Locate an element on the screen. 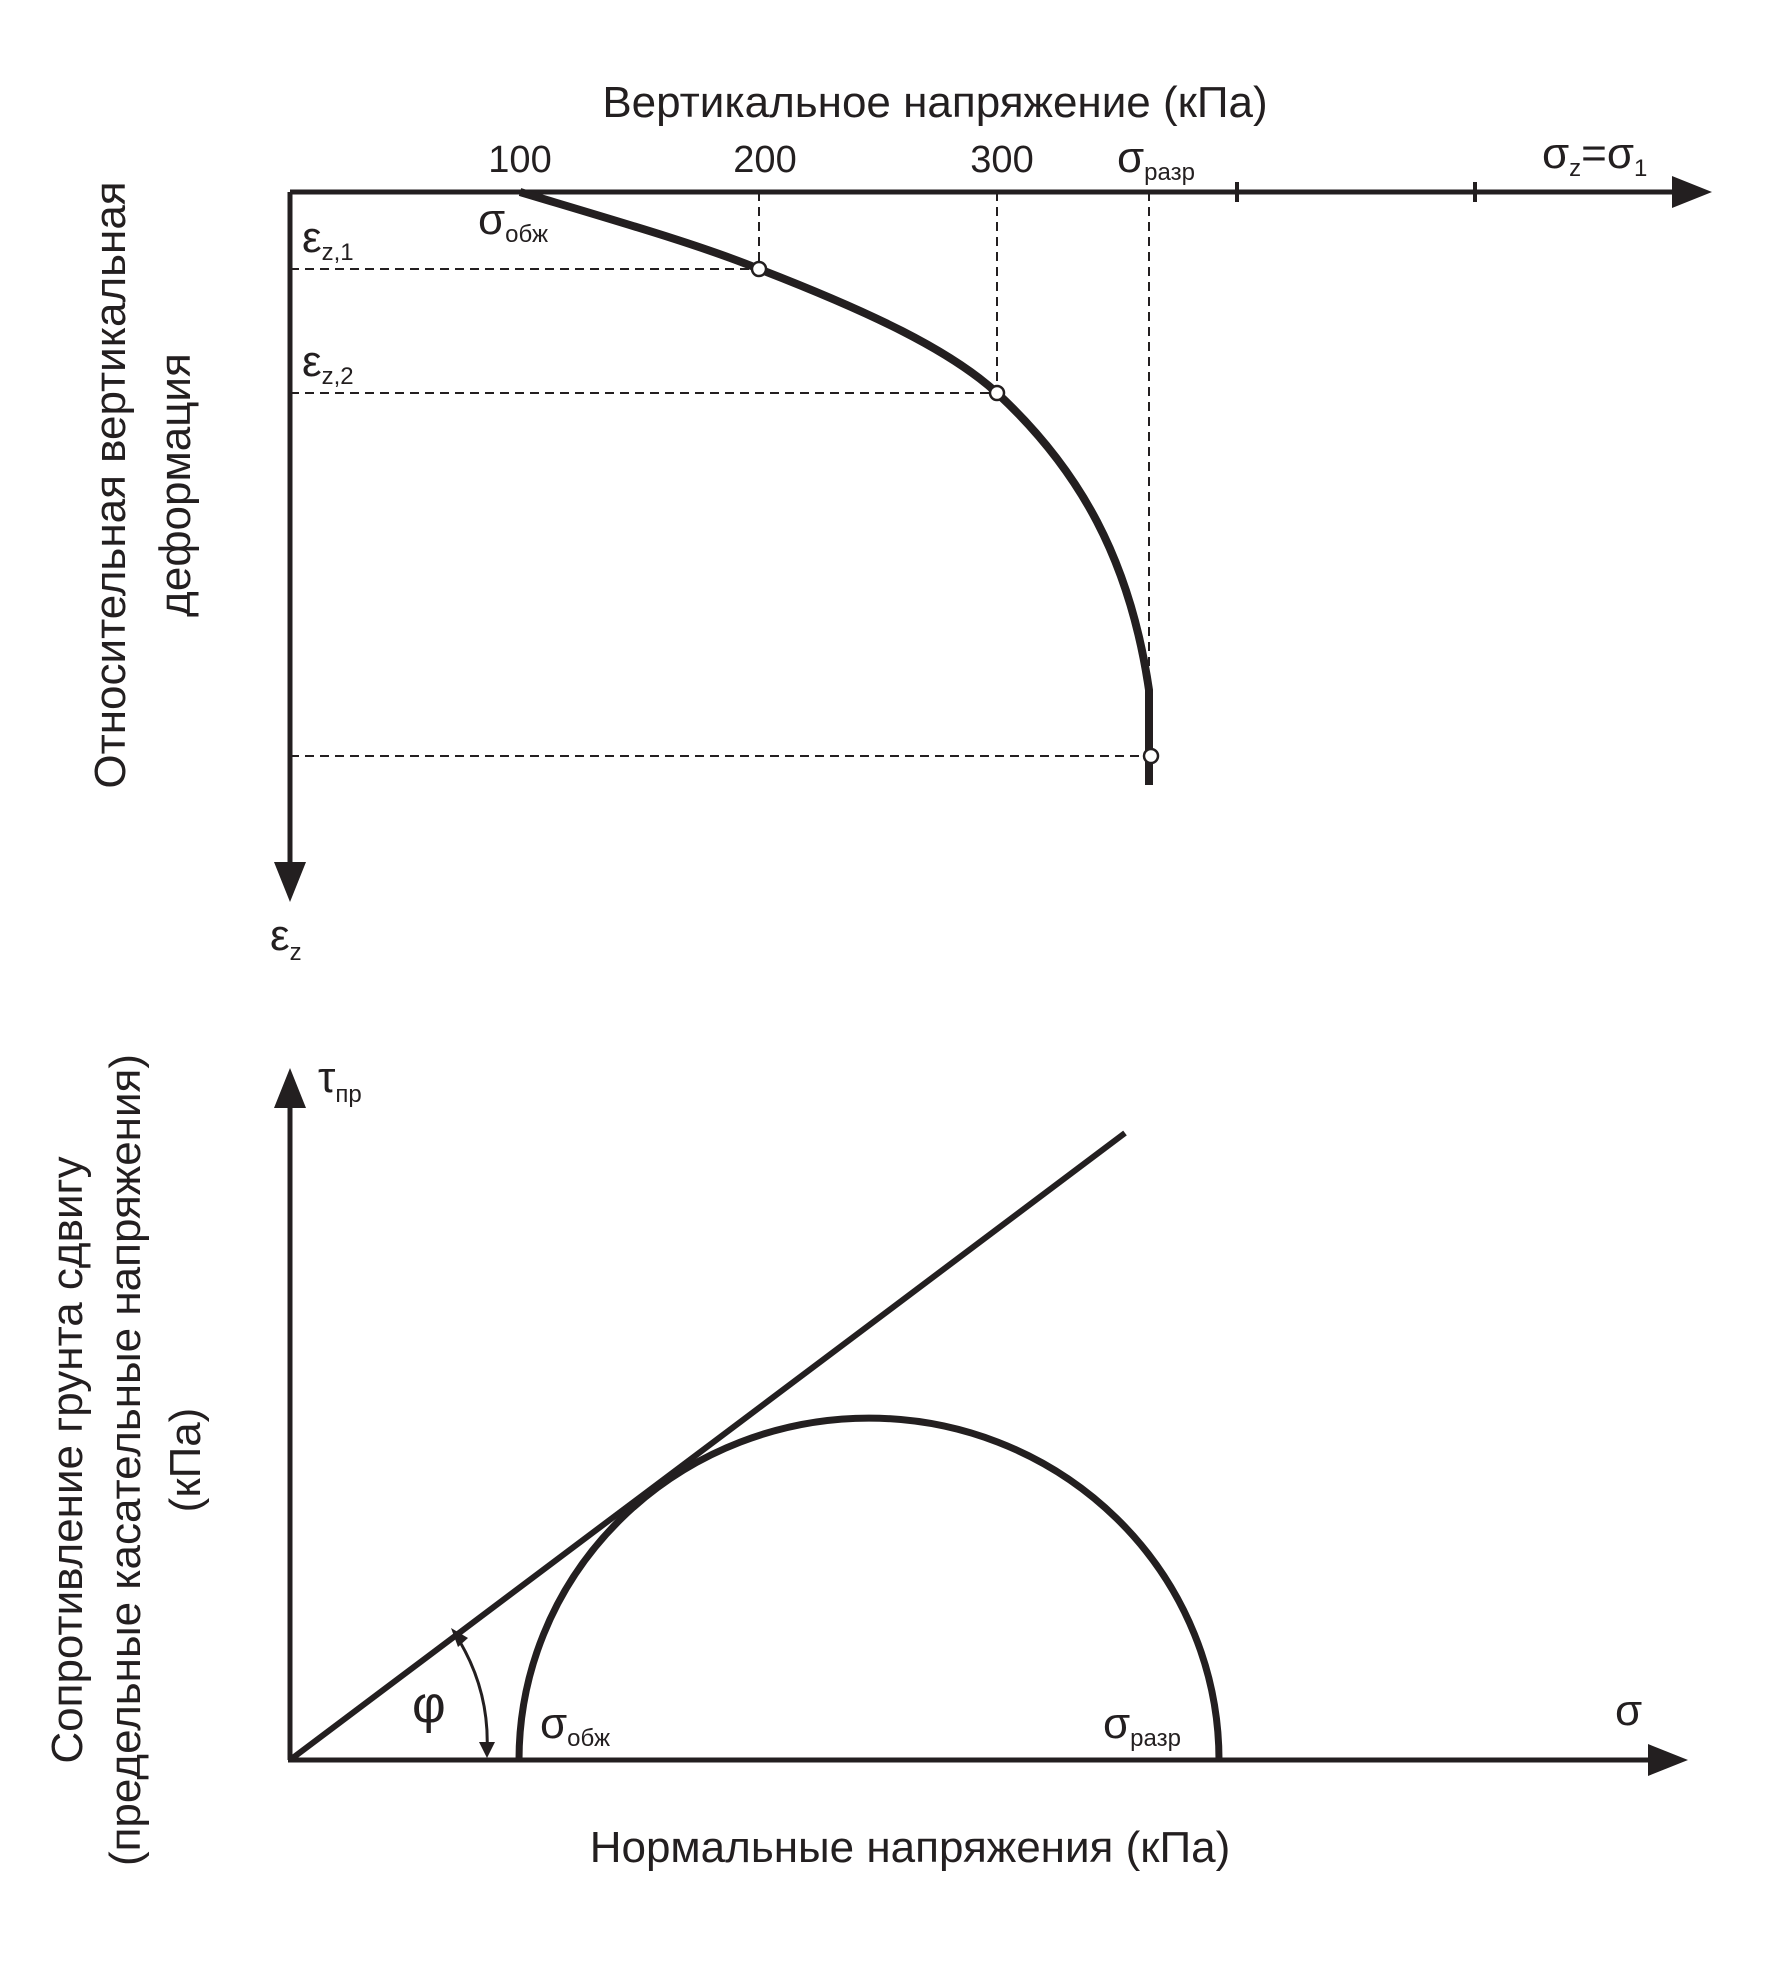  phi-arc-arrow-bottom is located at coordinates (487, 1750).